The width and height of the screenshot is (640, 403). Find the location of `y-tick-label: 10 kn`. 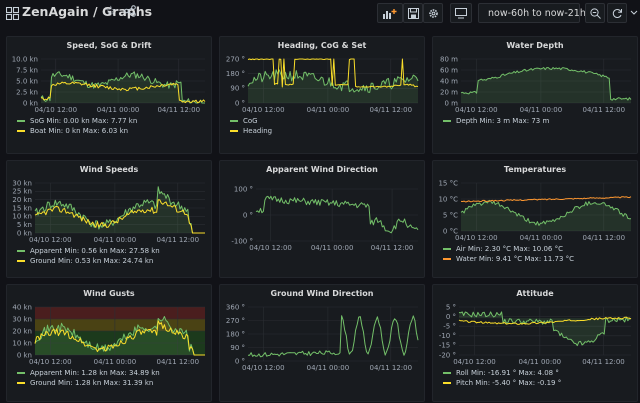

y-tick-label: 10 kn is located at coordinates (22, 217).